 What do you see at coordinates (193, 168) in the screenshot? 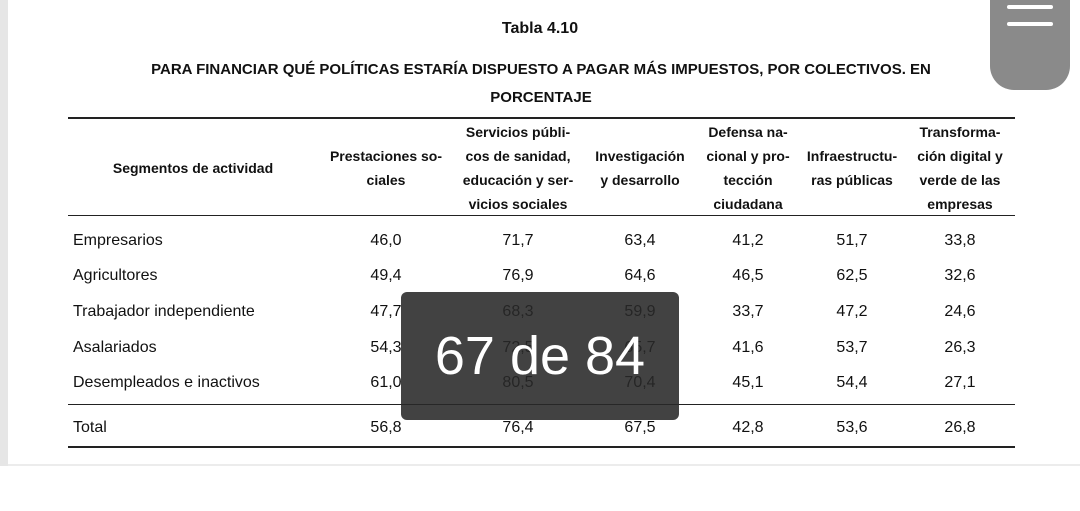
I see `column-header: Segmentos de actividad` at bounding box center [193, 168].